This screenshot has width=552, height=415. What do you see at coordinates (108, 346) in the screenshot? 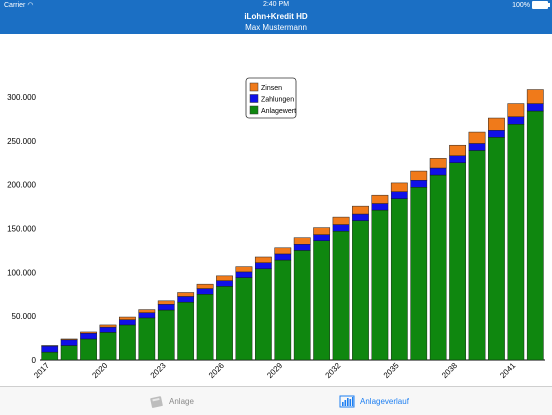
I see `bar-anlagewert-2020` at bounding box center [108, 346].